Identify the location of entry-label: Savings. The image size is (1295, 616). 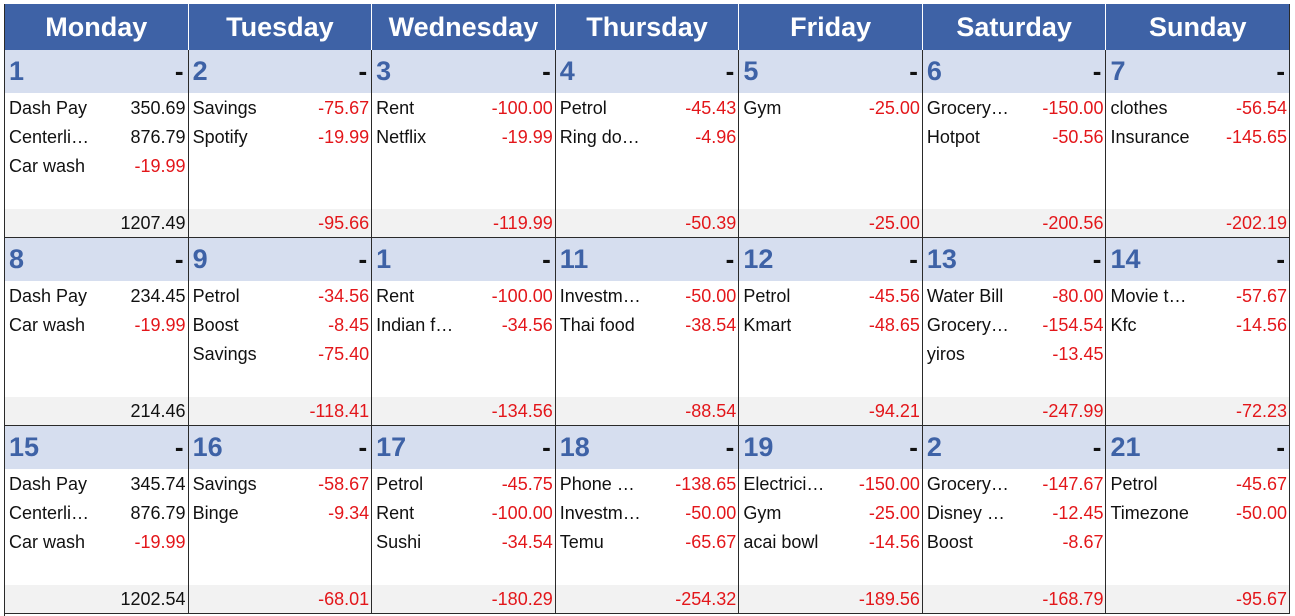
(224, 354).